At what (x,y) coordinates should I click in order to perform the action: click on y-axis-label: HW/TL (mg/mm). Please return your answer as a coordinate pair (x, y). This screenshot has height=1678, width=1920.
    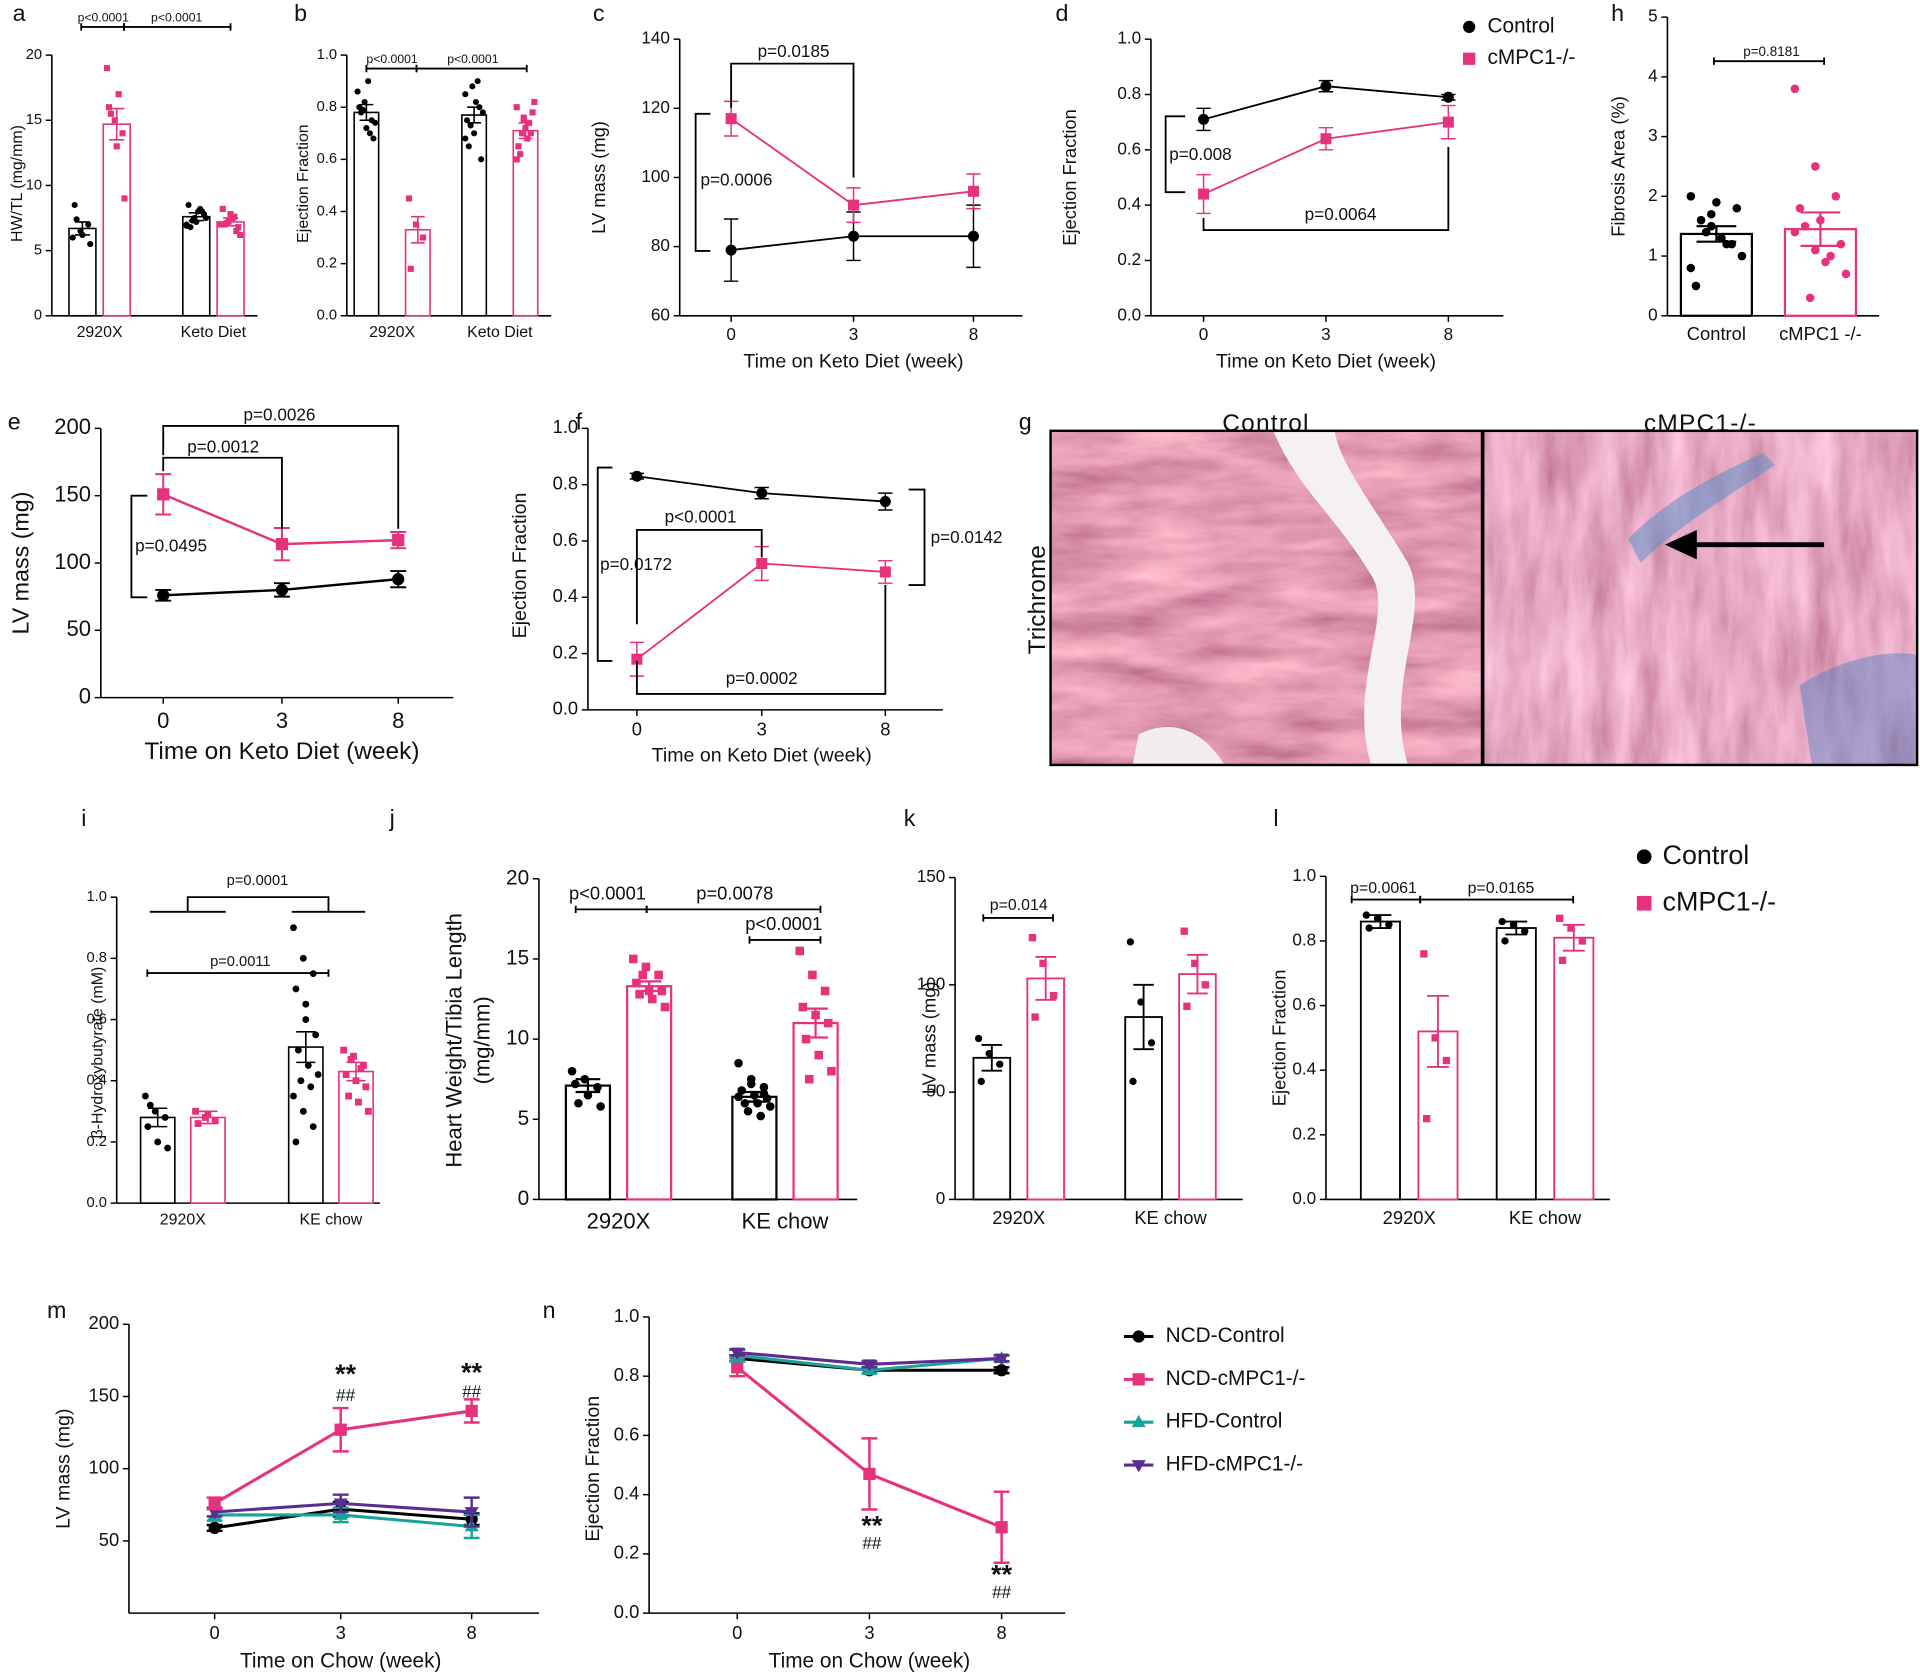
    Looking at the image, I should click on (17, 183).